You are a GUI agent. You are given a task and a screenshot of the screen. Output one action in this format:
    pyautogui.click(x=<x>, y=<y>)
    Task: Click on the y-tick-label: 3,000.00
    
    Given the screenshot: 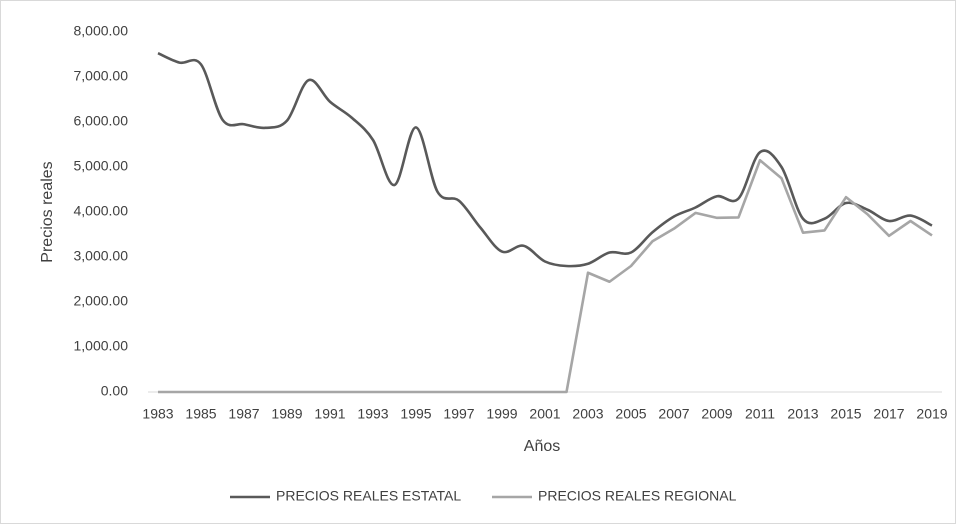 What is the action you would take?
    pyautogui.click(x=101, y=256)
    